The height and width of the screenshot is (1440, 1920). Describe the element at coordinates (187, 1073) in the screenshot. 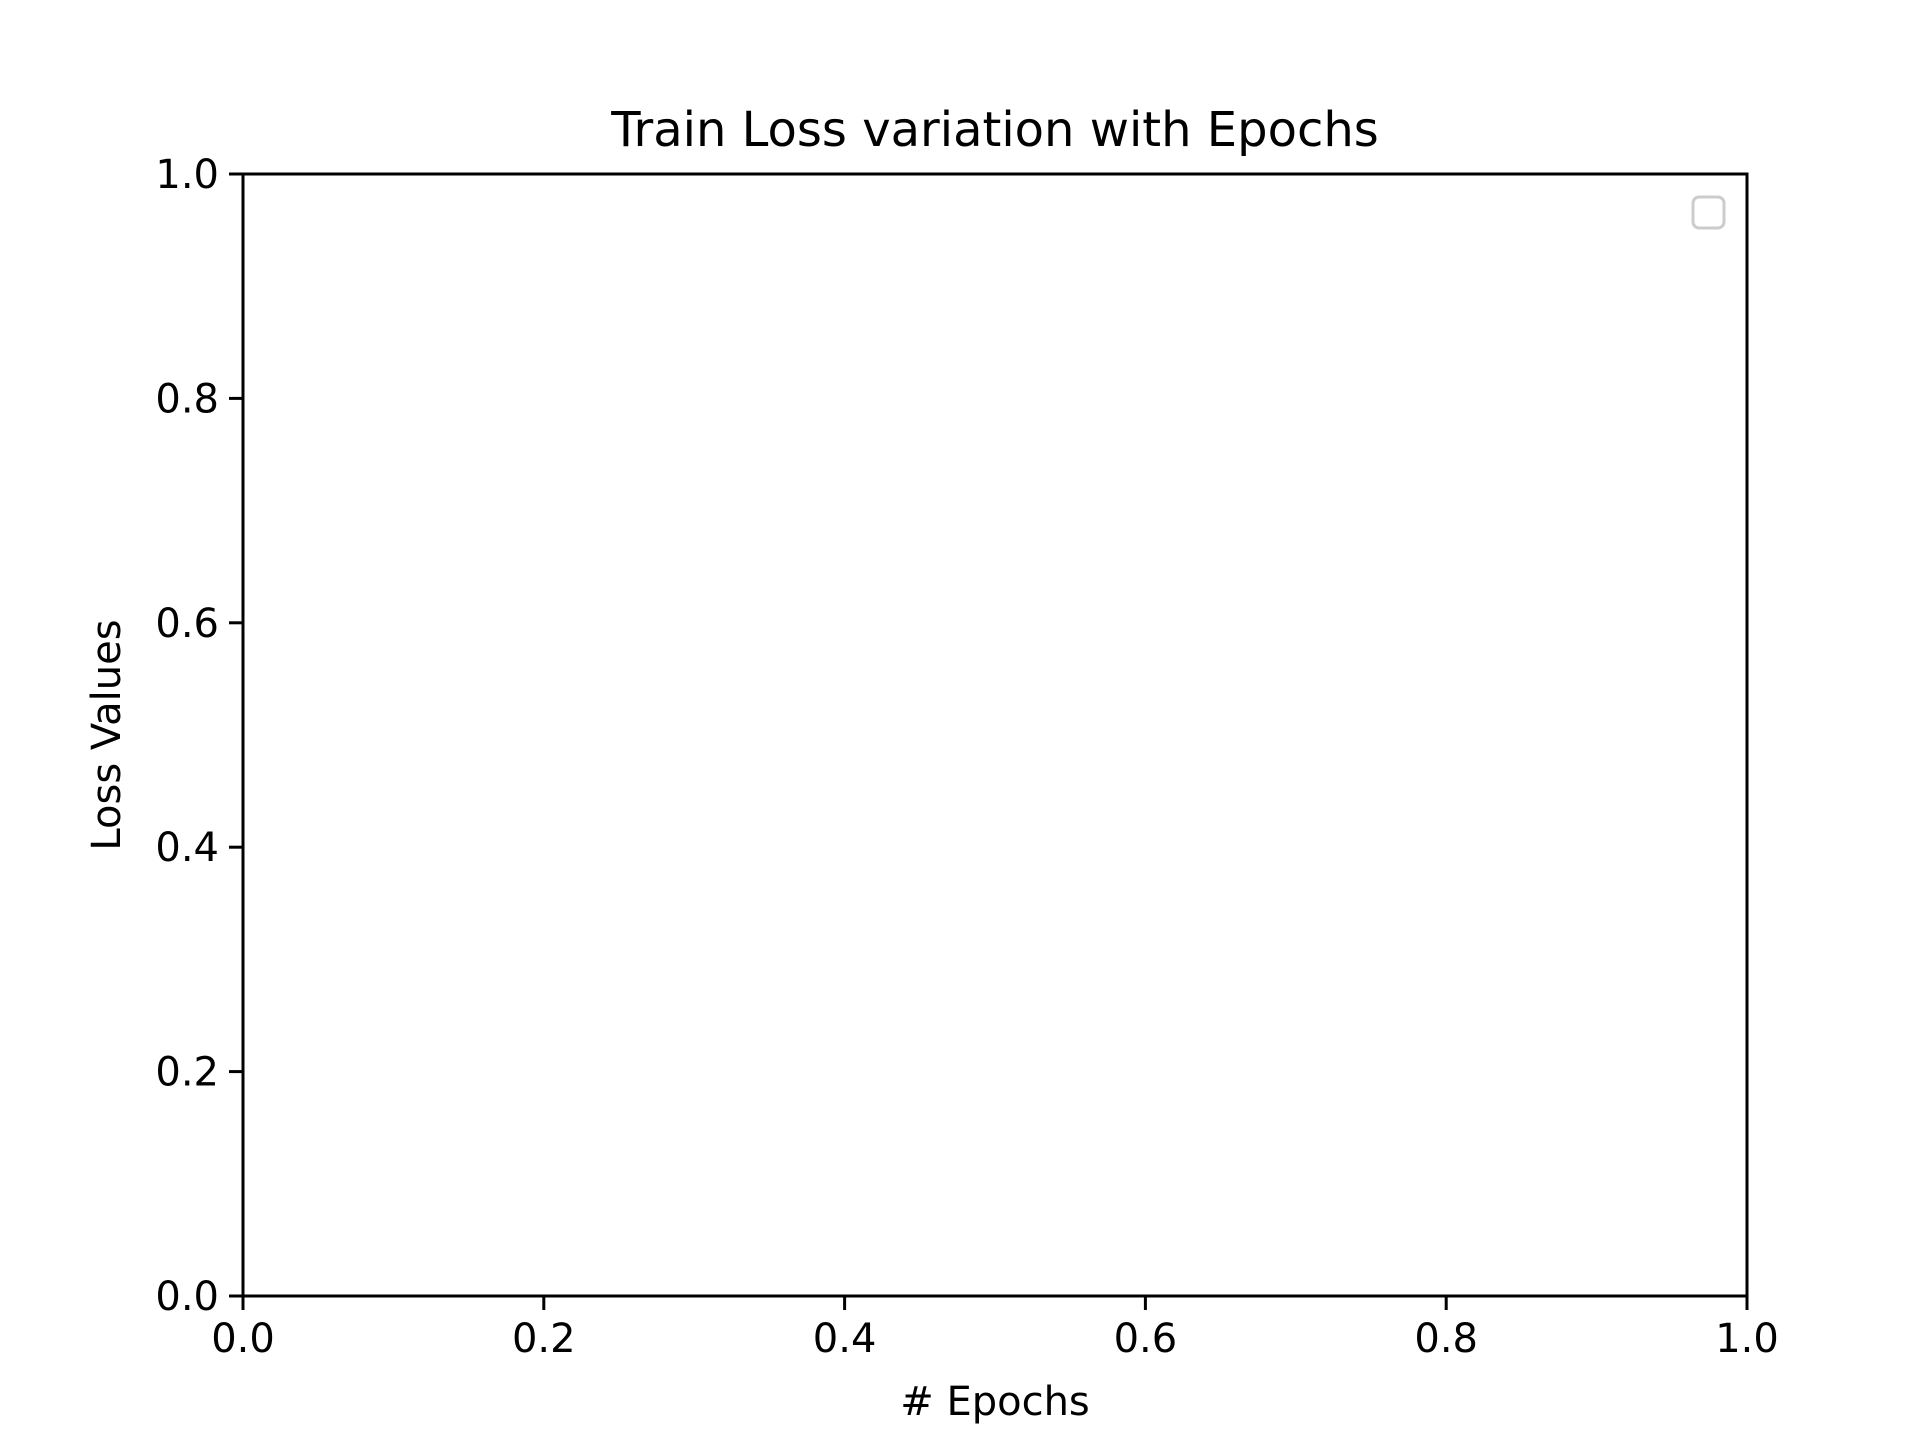

I see `y-tick-label: 0.2` at that location.